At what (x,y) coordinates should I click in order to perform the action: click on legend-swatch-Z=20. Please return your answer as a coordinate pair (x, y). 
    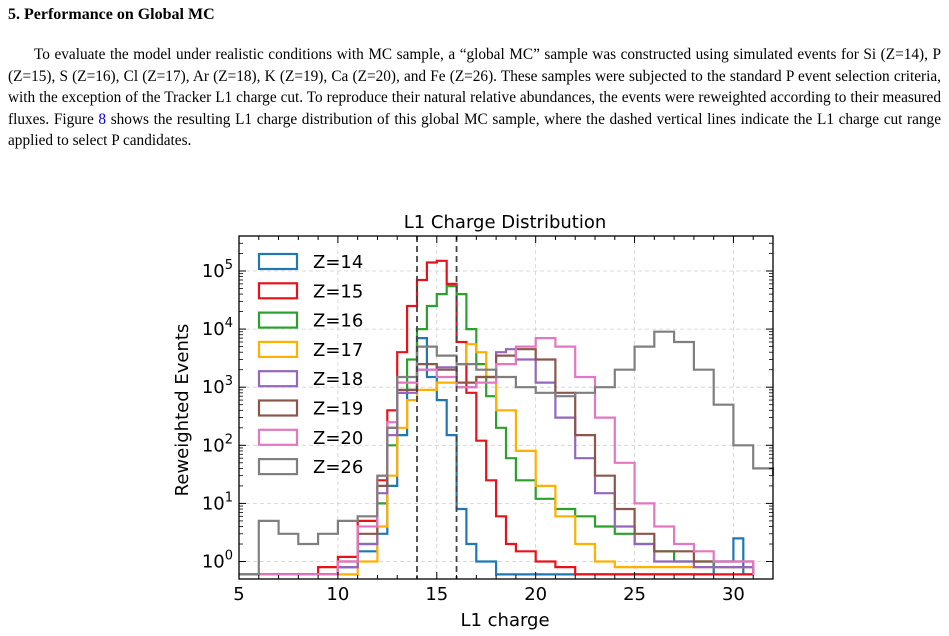
    Looking at the image, I should click on (278, 437).